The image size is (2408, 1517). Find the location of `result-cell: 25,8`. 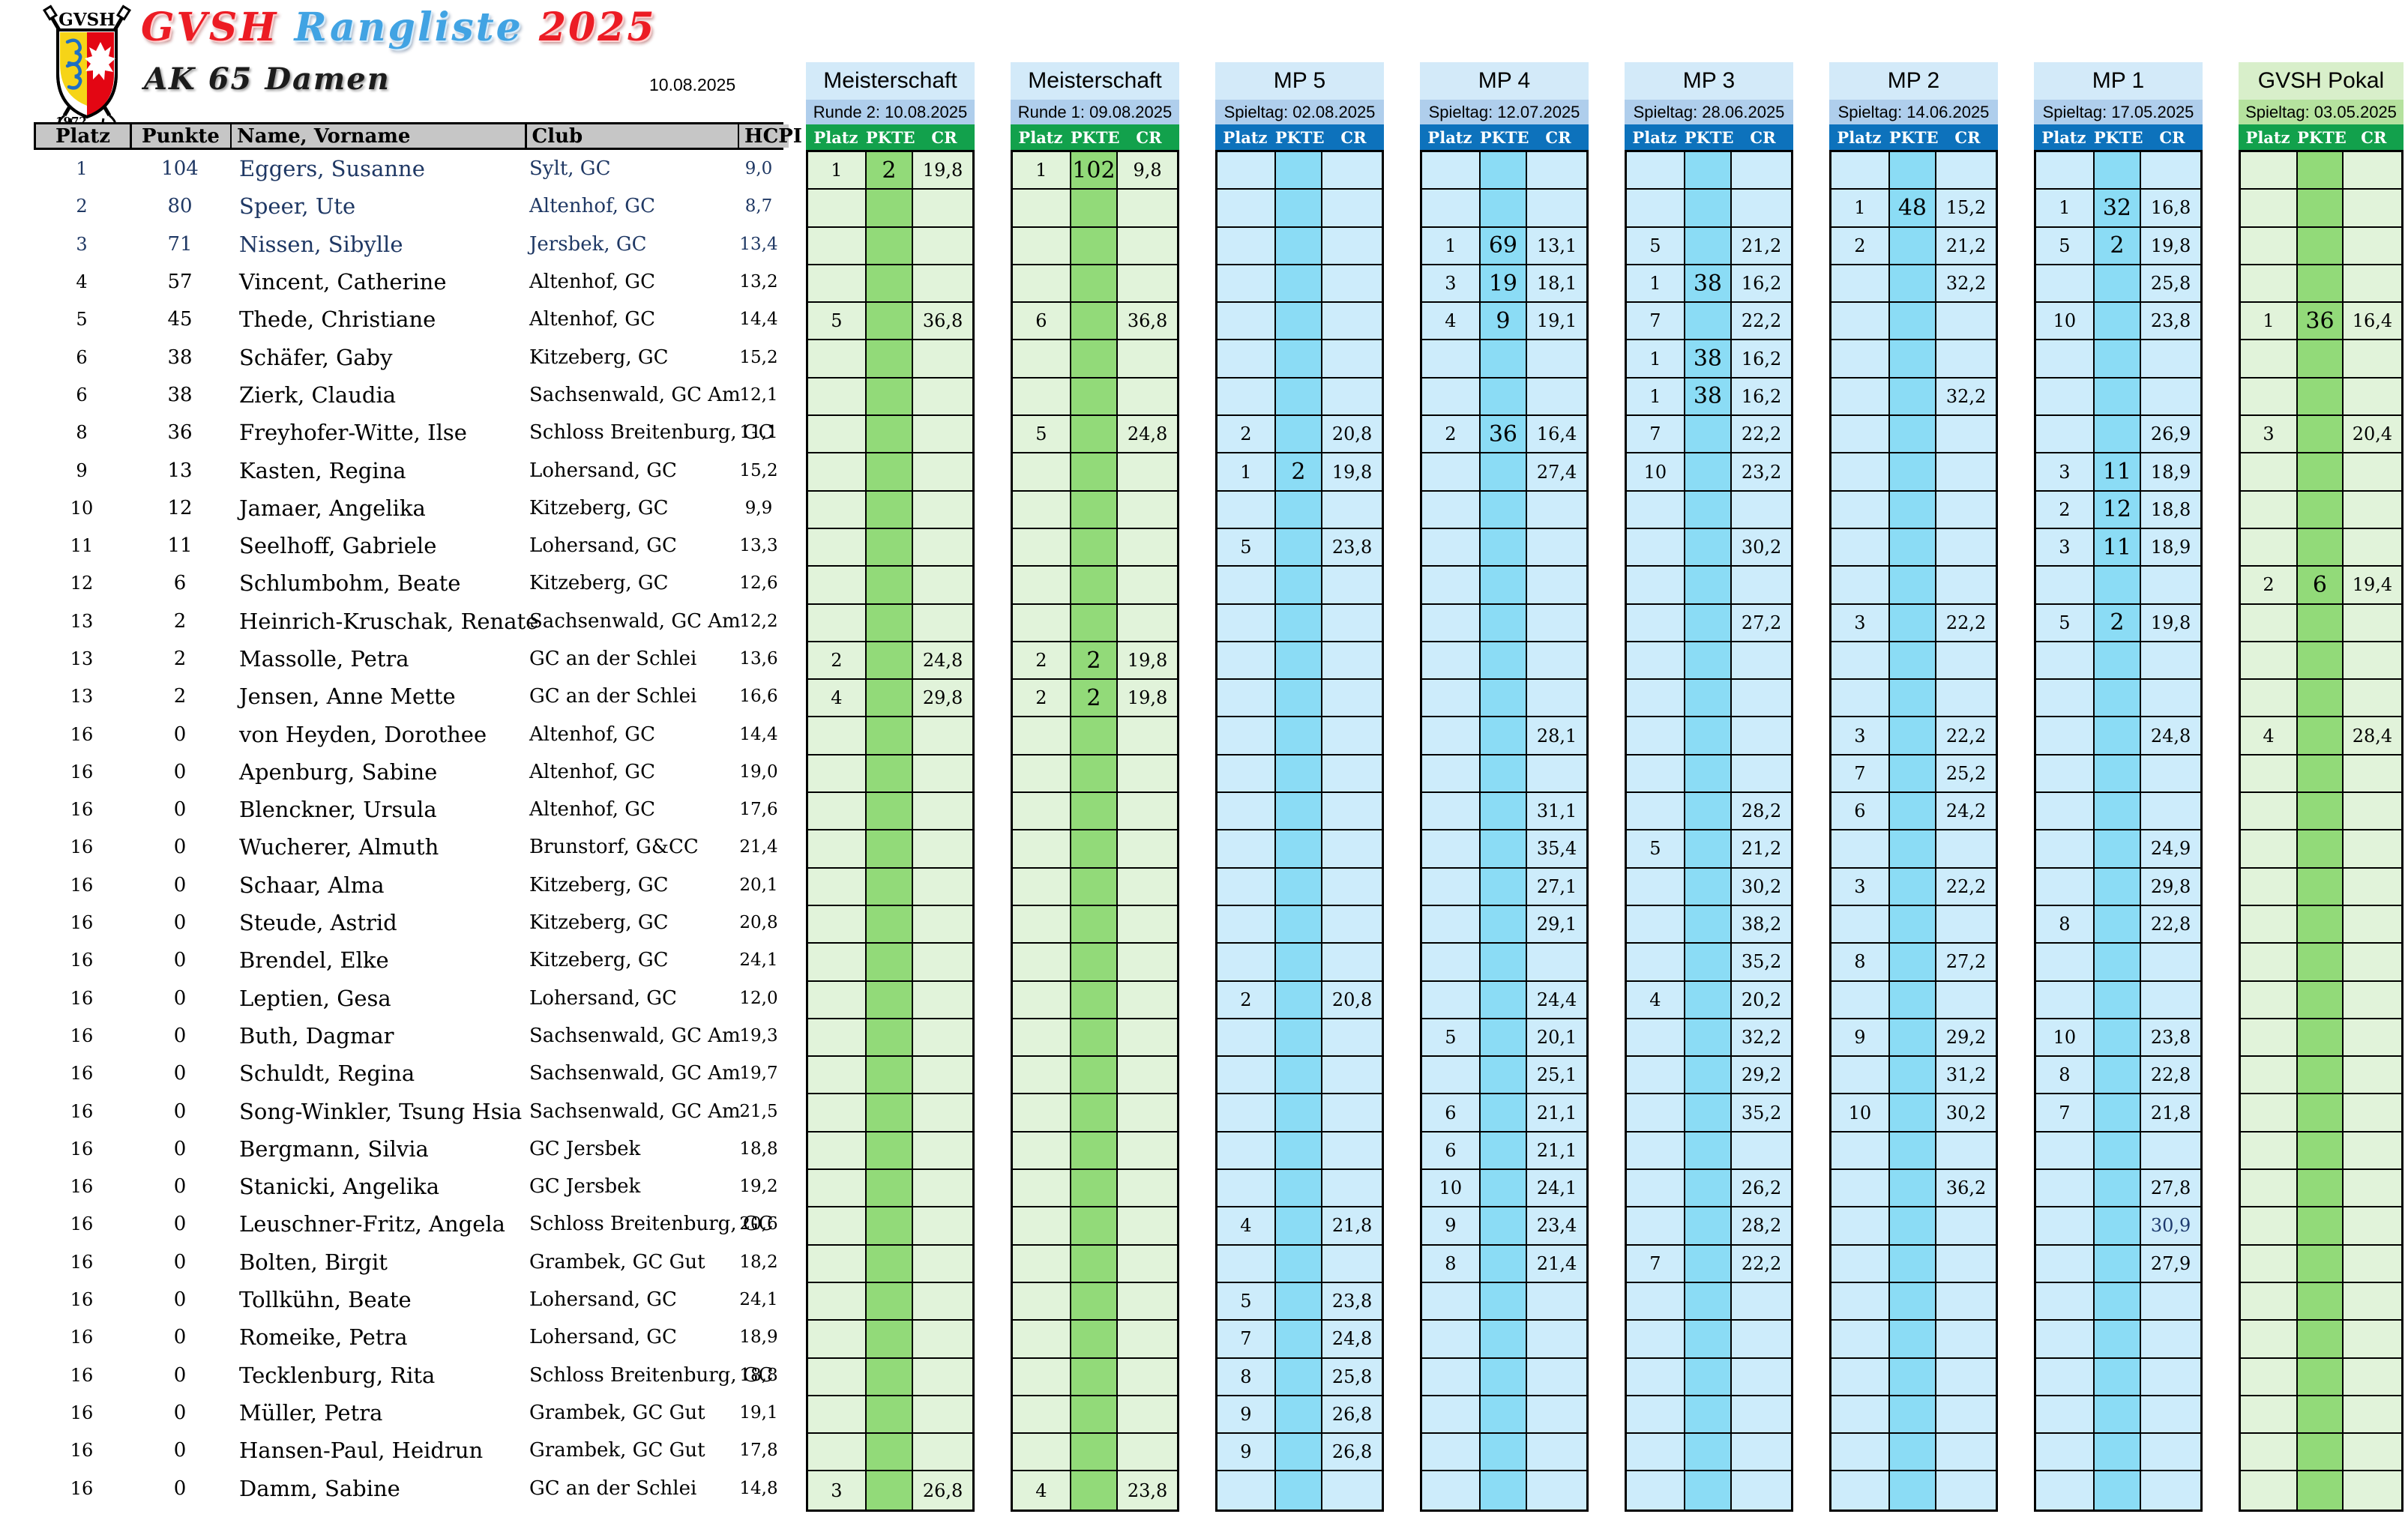

result-cell: 25,8 is located at coordinates (1352, 1377).